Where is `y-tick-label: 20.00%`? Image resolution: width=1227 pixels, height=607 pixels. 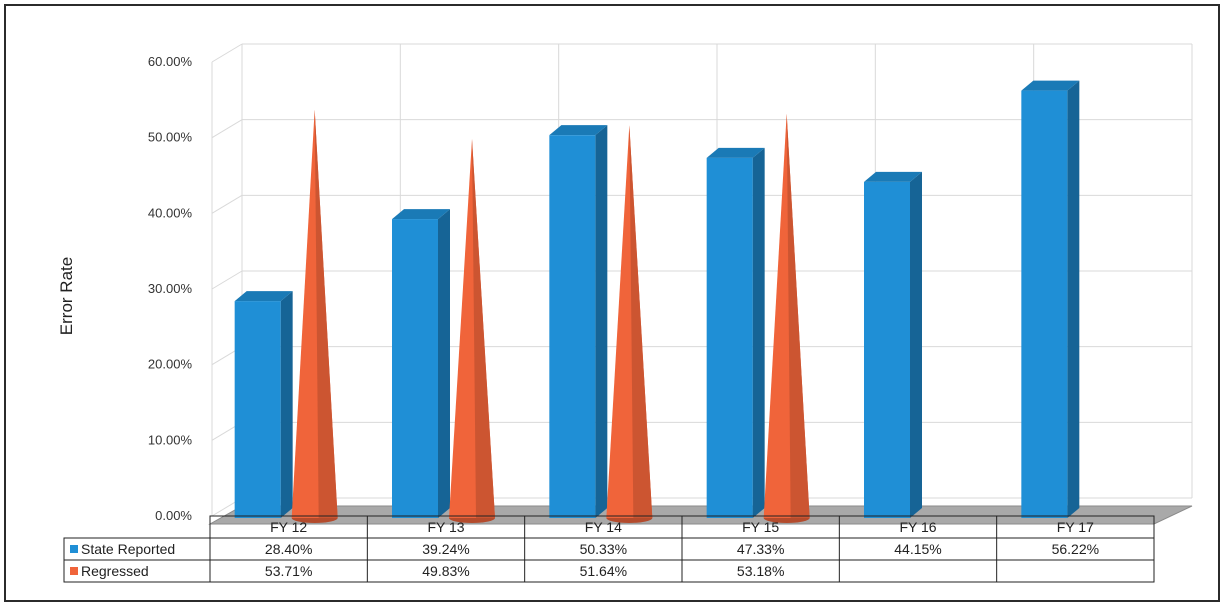
y-tick-label: 20.00% is located at coordinates (170, 364).